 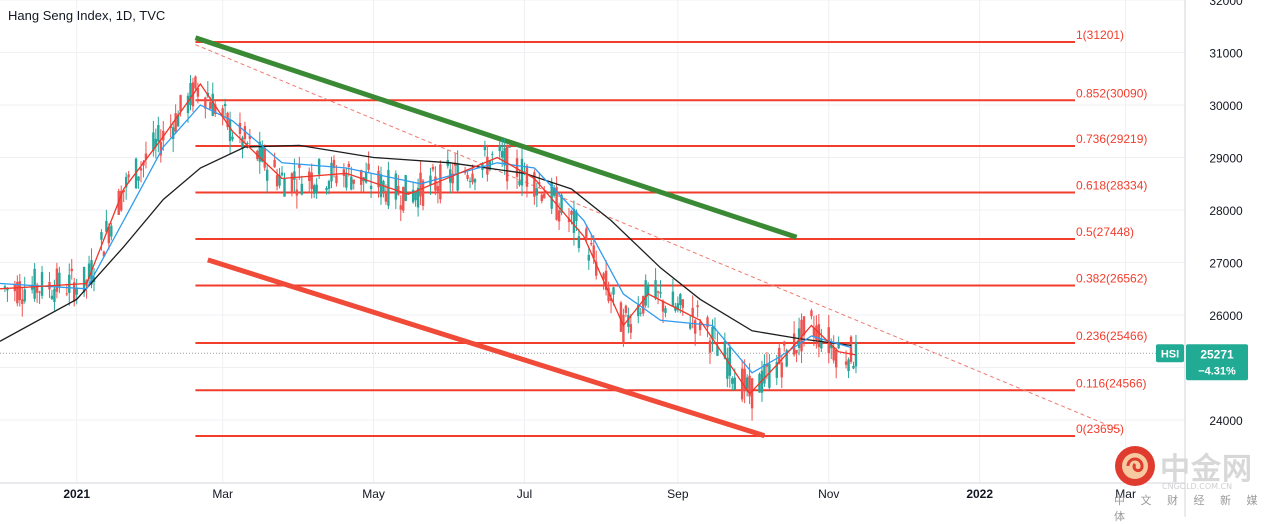 What do you see at coordinates (1111, 278) in the screenshot?
I see `fib-level-label: 0.382(26562)` at bounding box center [1111, 278].